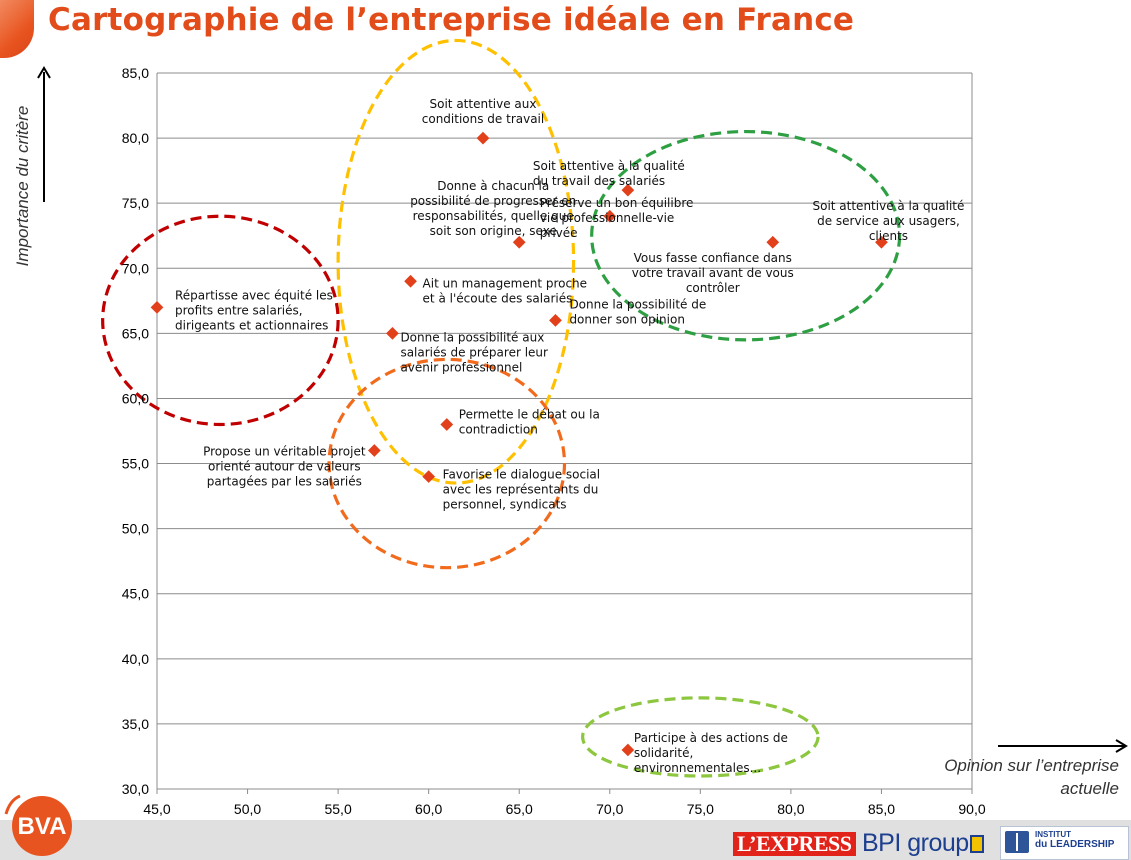 The width and height of the screenshot is (1131, 860). I want to click on bpi-group-logo: BPI group, so click(915, 843).